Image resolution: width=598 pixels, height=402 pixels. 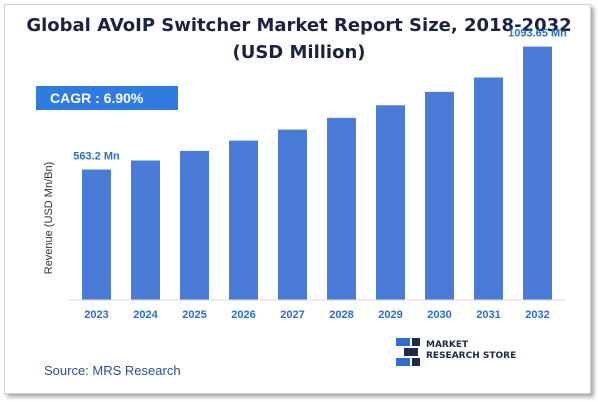 I want to click on bar-2023, so click(x=96, y=234).